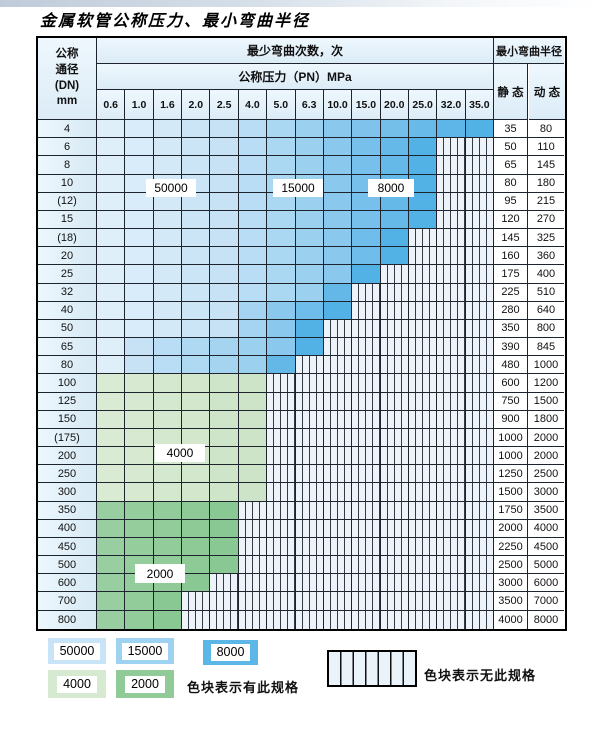 The width and height of the screenshot is (600, 743). I want to click on pressure-col-header: 32.0, so click(451, 105).